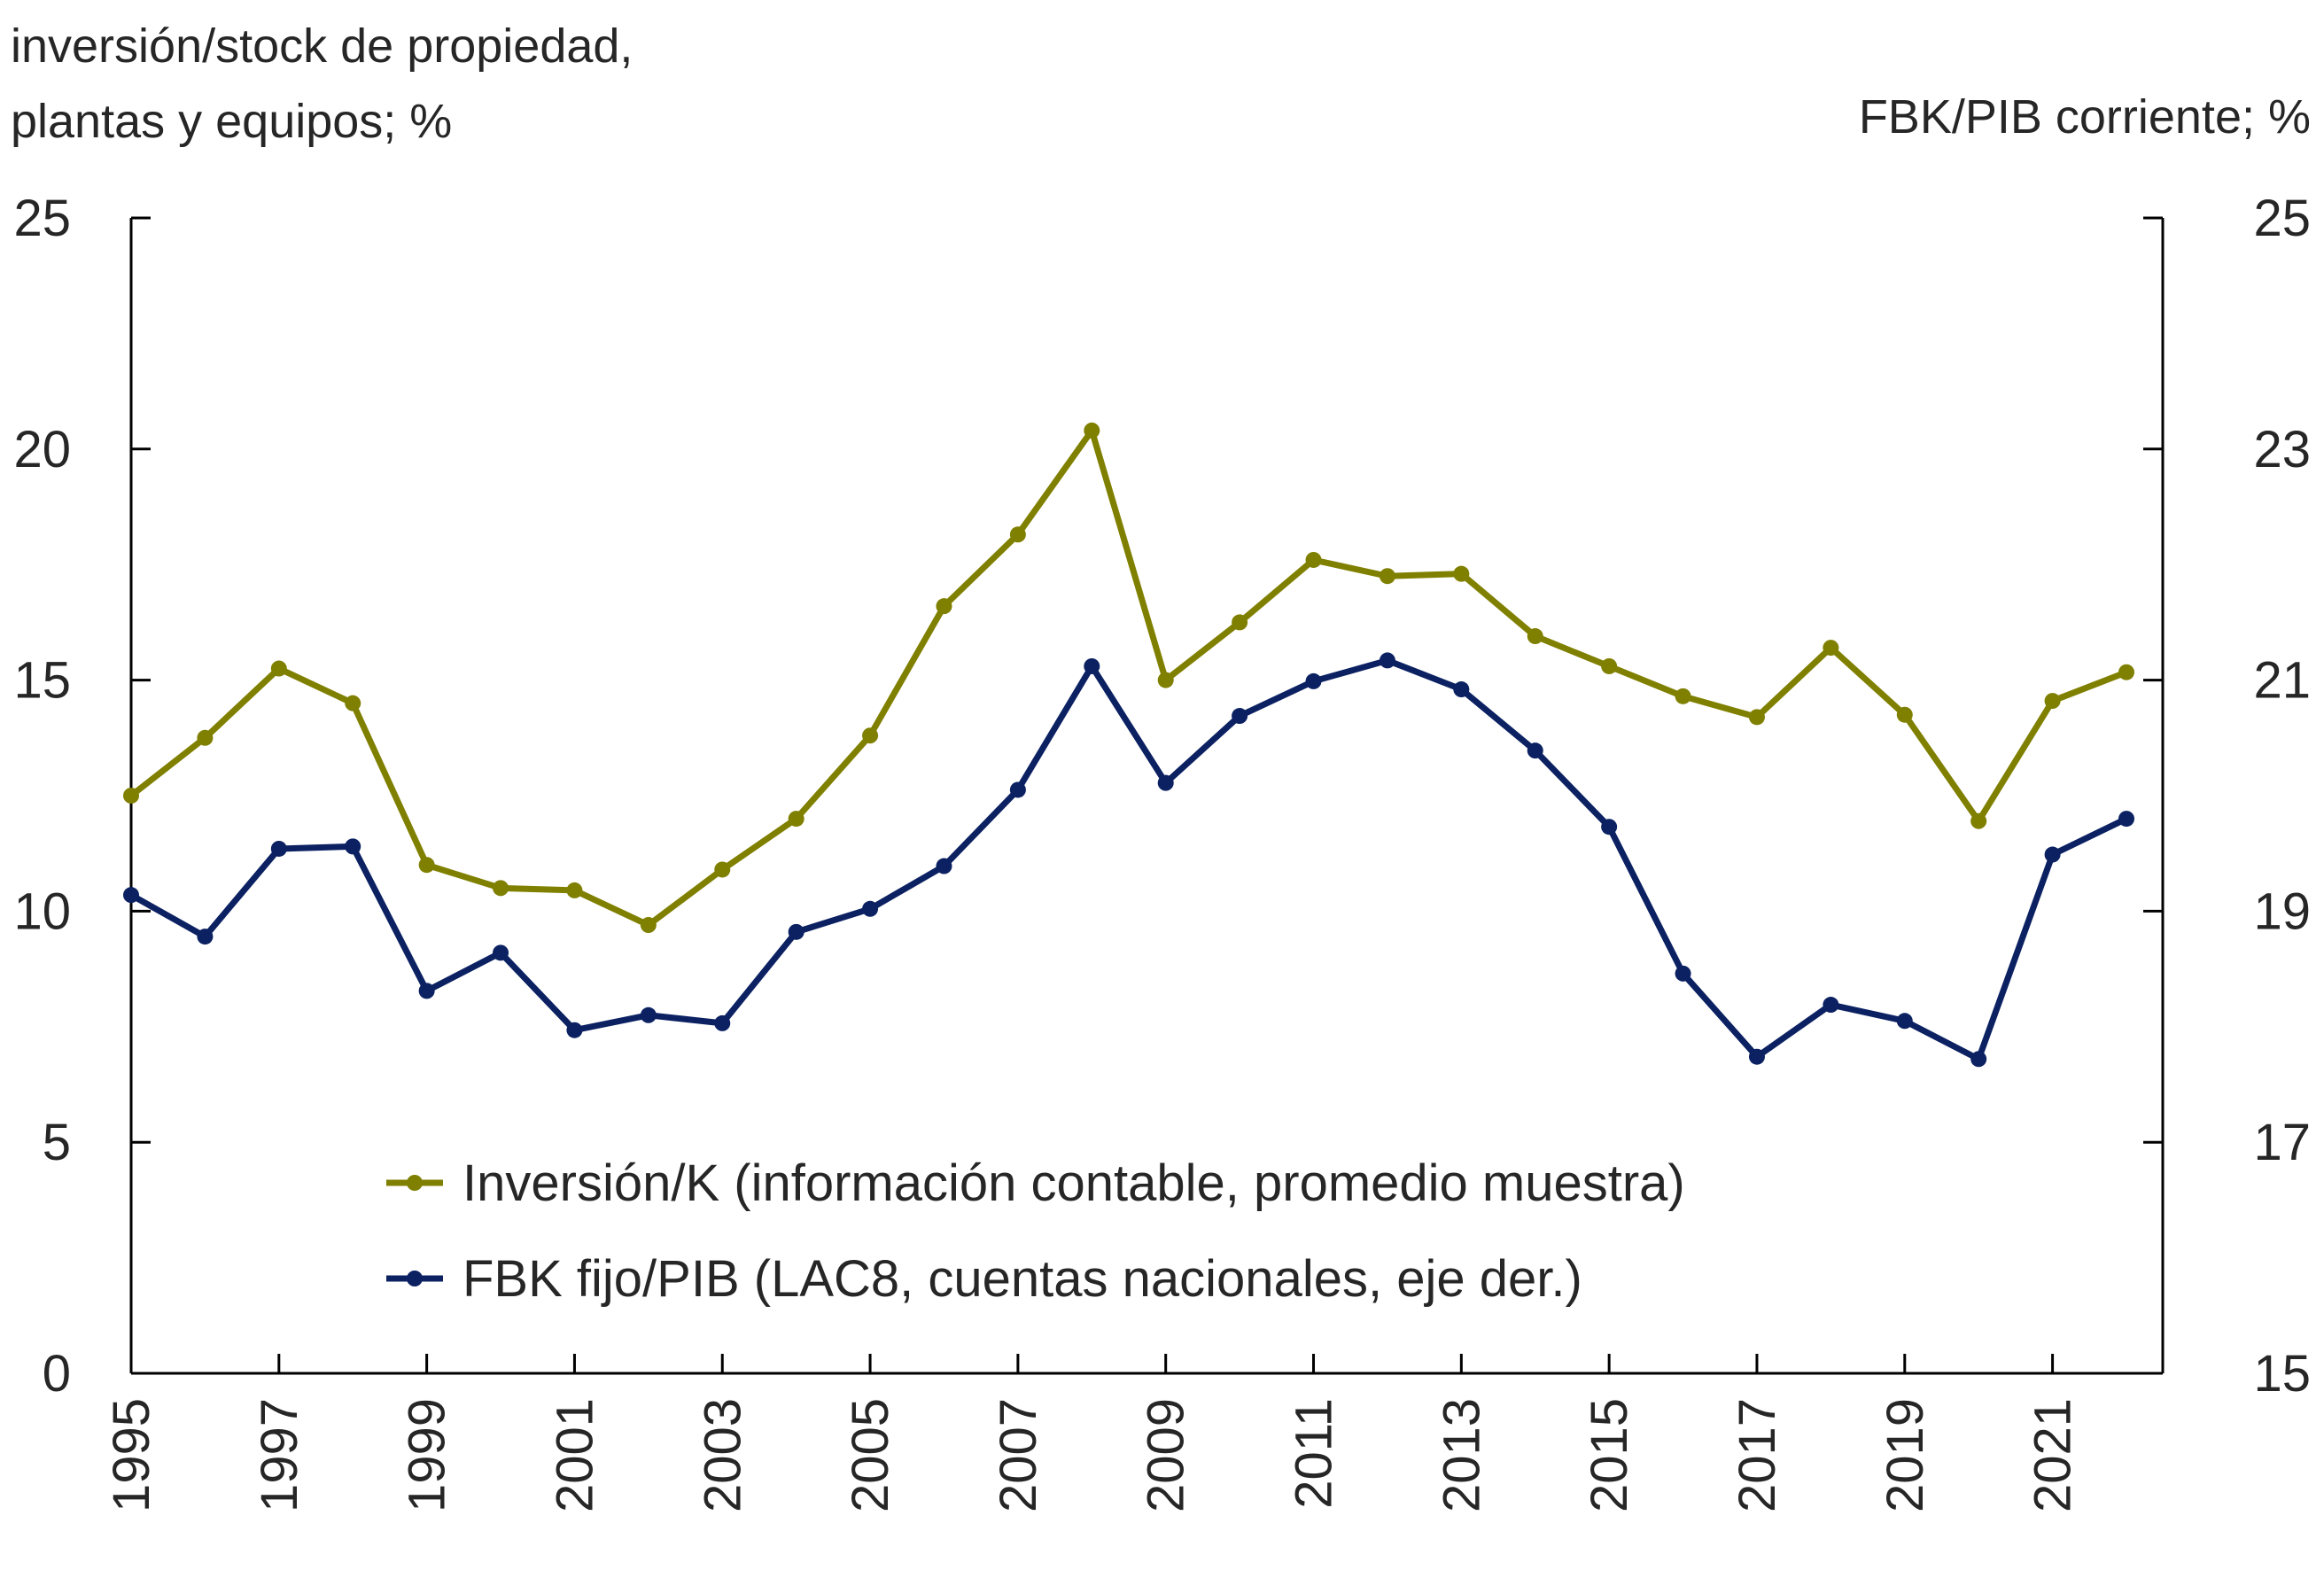  What do you see at coordinates (2282, 681) in the screenshot?
I see `right-tick-label: 21` at bounding box center [2282, 681].